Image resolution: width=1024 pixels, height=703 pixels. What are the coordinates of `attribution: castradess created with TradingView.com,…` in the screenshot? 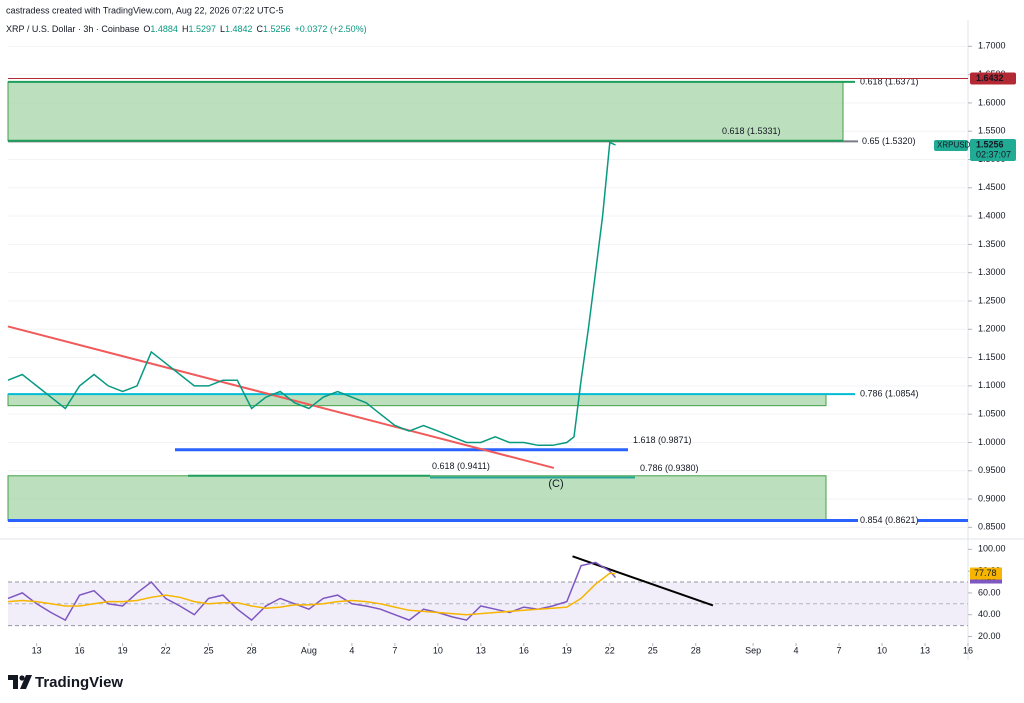 It's located at (145, 10).